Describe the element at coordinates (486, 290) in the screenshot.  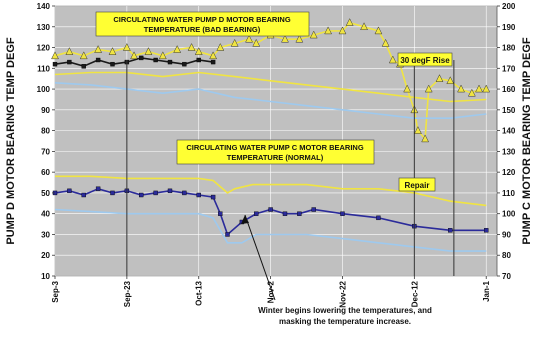
I see `x-tick-label: Jan-1` at that location.